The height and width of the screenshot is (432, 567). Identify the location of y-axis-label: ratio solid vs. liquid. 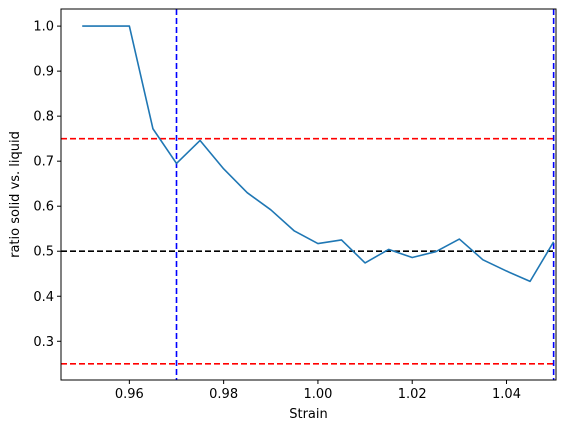
(15, 194).